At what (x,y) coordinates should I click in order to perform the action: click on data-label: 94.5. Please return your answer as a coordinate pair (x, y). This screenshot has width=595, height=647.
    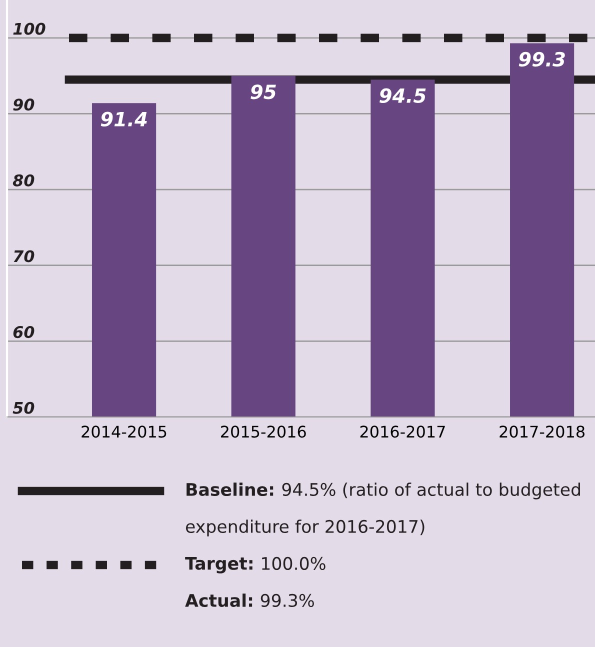
    Looking at the image, I should click on (403, 96).